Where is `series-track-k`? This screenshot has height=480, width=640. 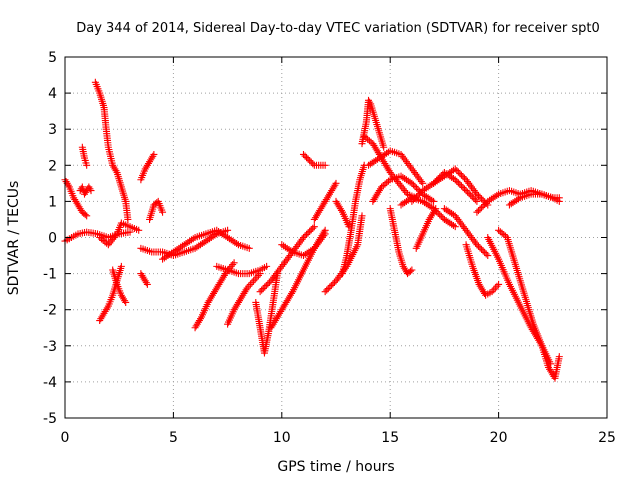
series-track-k is located at coordinates (156, 210).